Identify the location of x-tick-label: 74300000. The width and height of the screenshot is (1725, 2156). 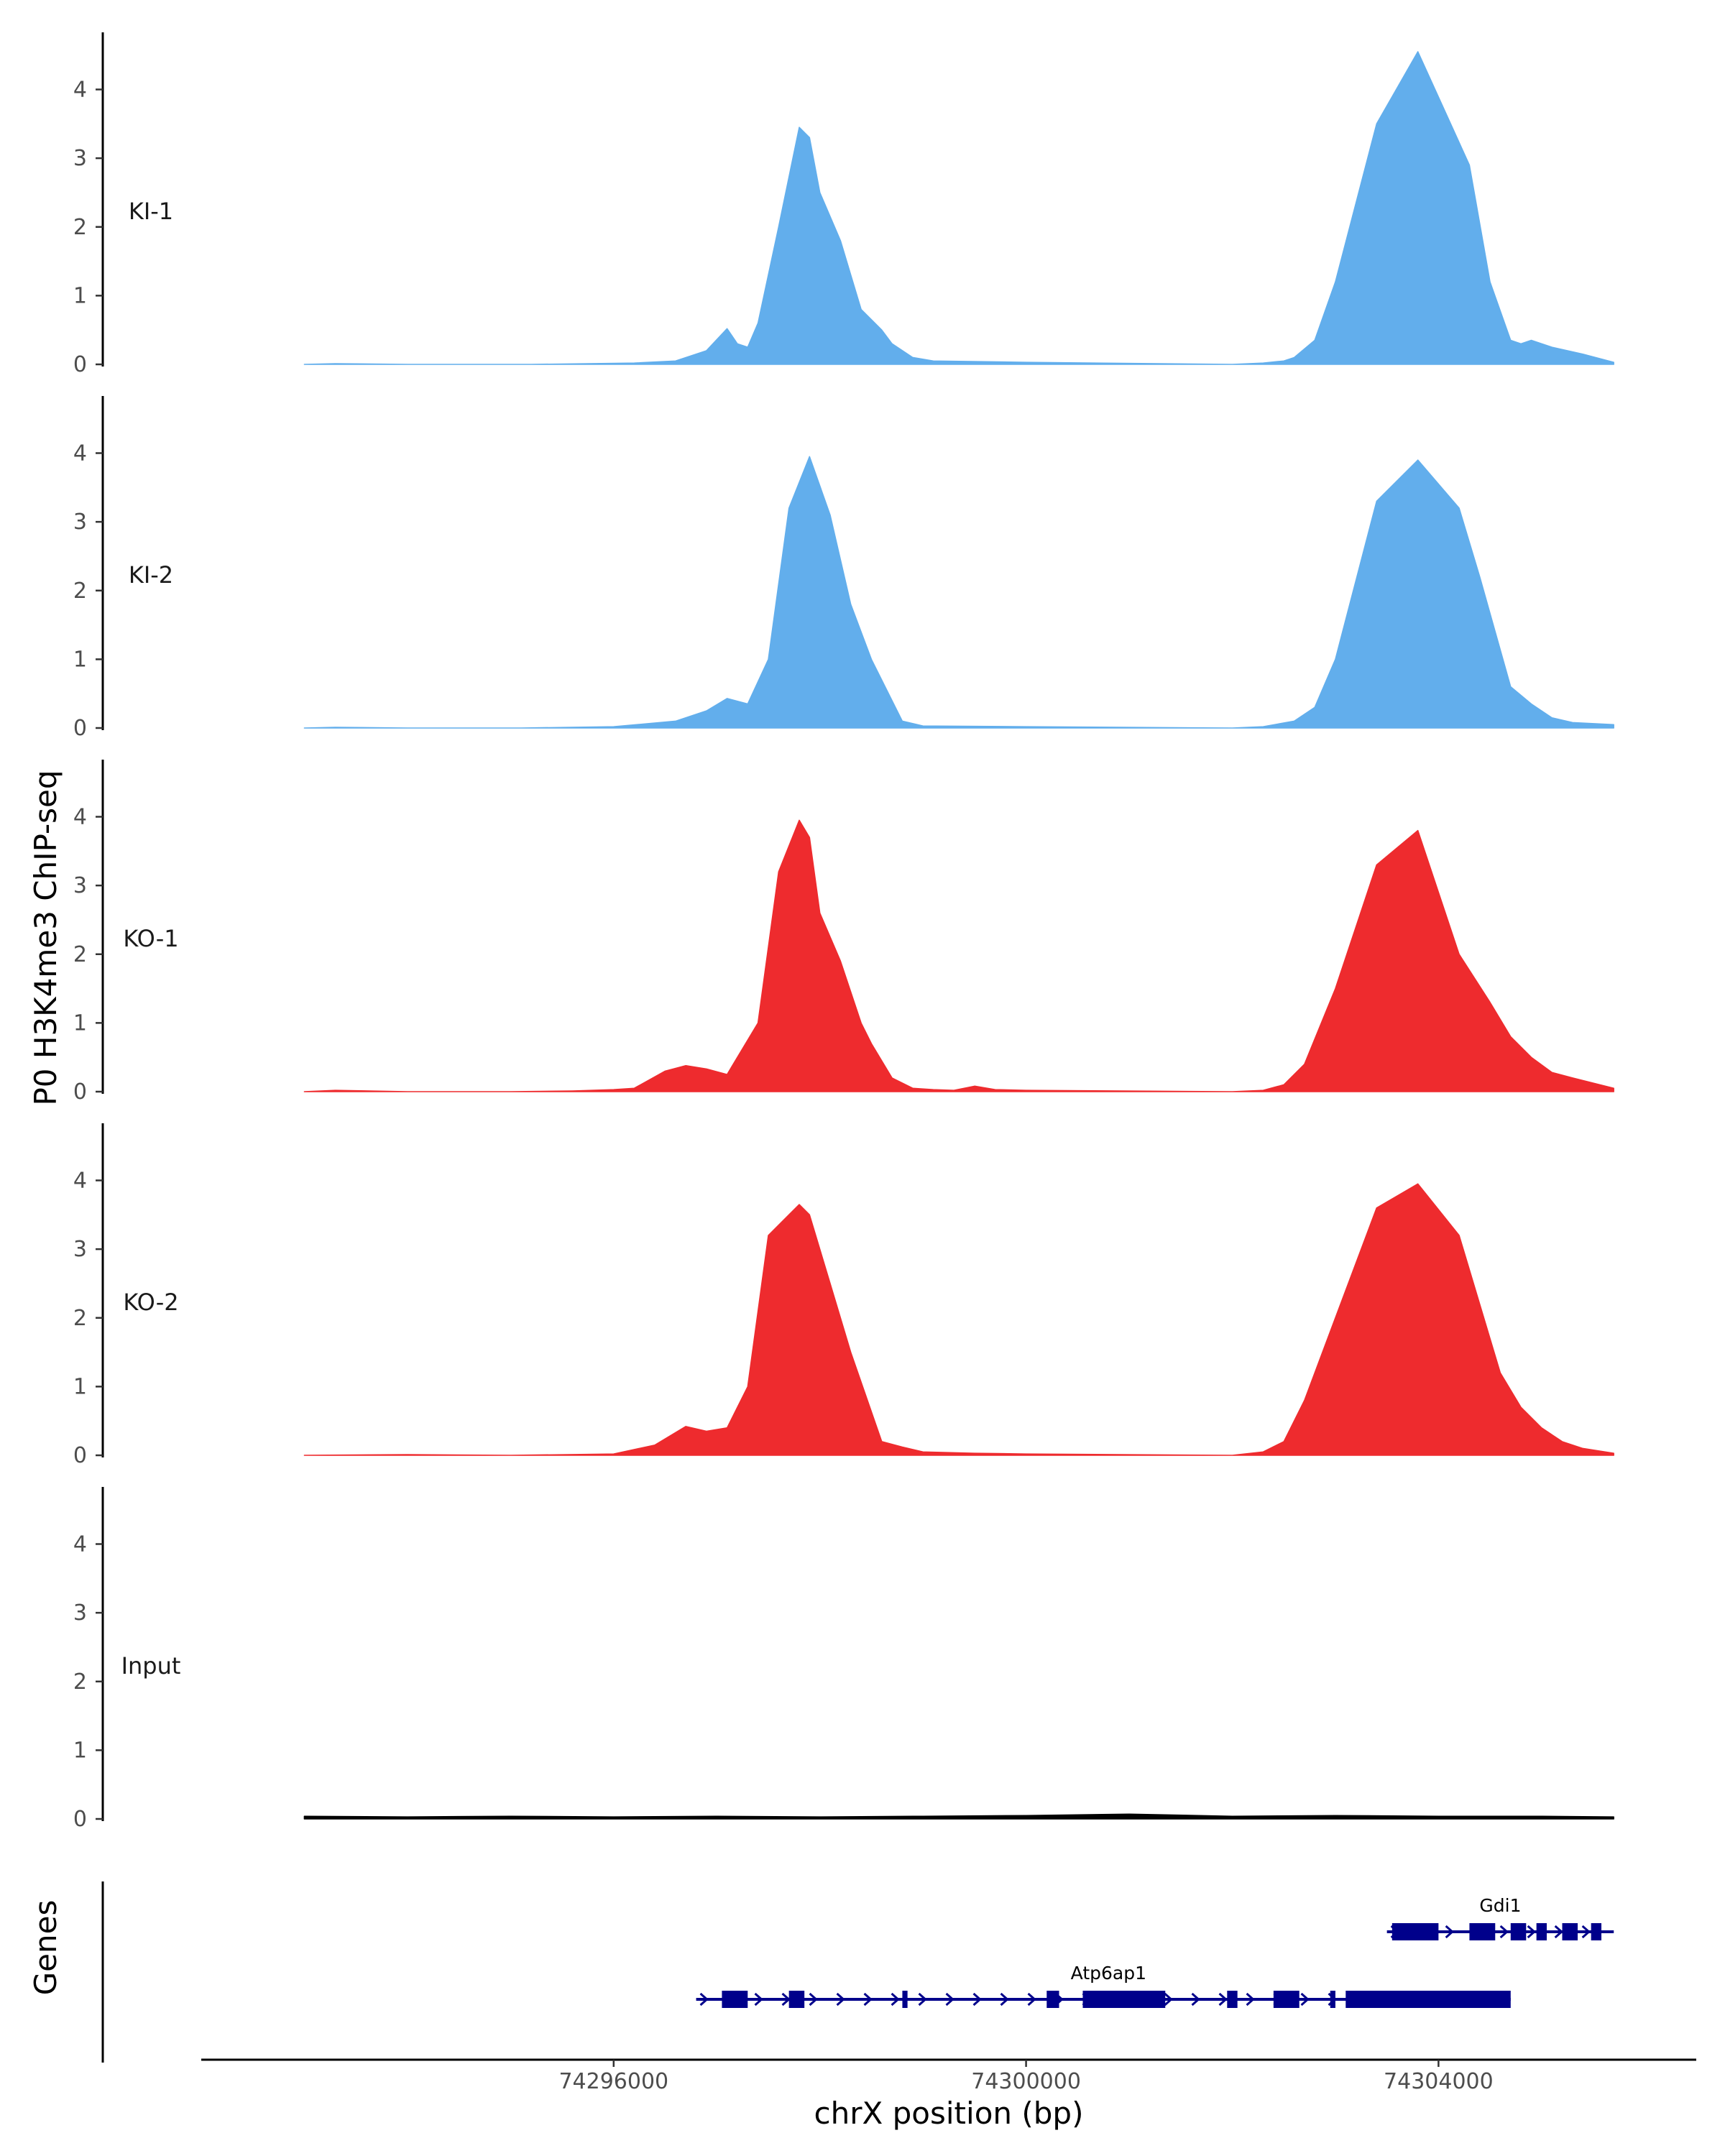
(1026, 2082).